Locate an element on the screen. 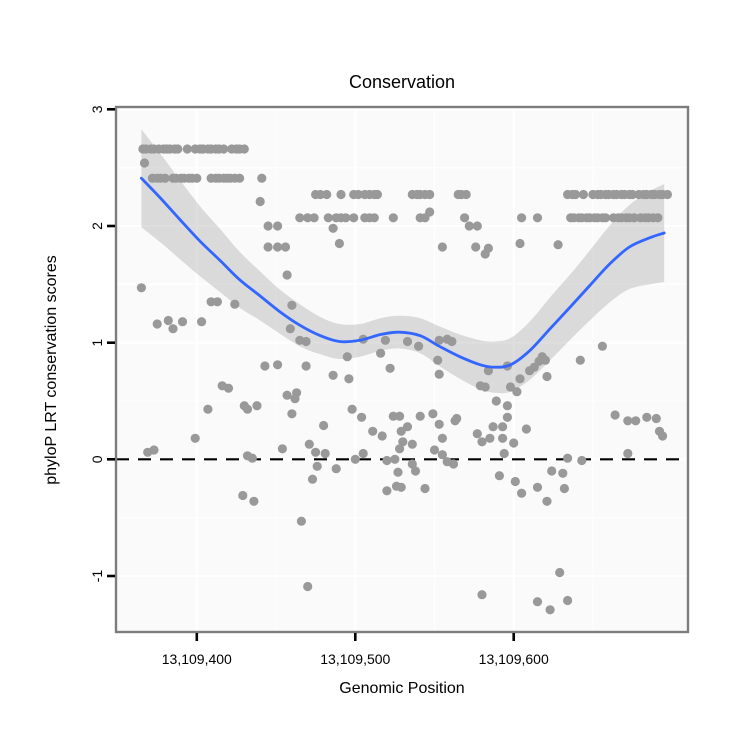 This screenshot has width=750, height=750. y-tick-label: 1 is located at coordinates (97, 343).